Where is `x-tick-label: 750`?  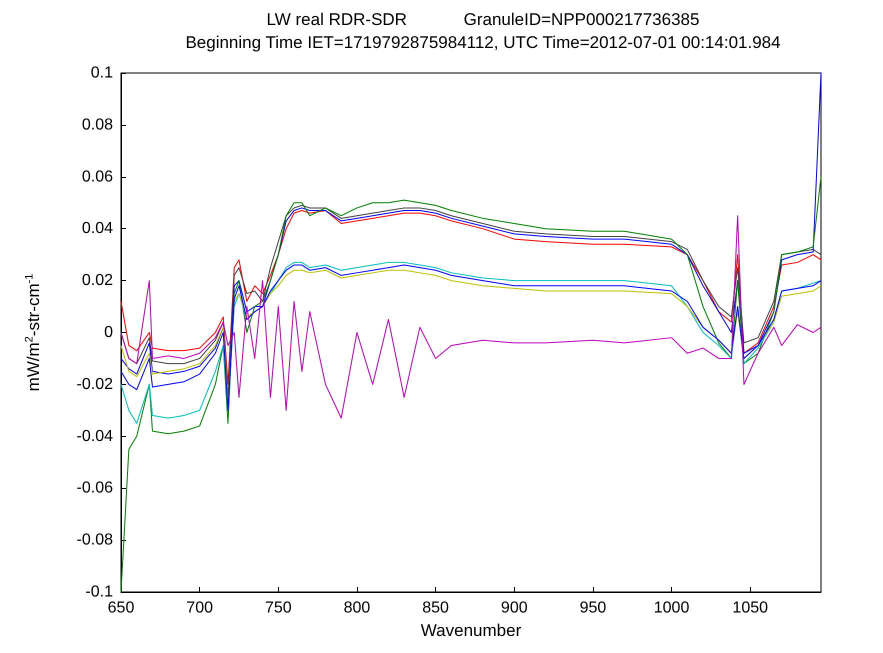
x-tick-label: 750 is located at coordinates (278, 608).